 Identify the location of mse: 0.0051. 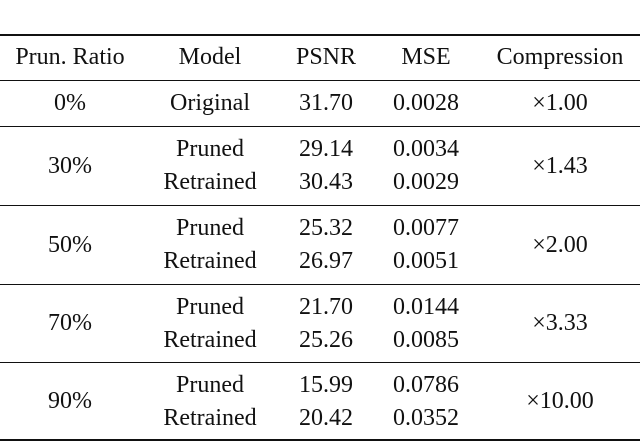
(426, 261).